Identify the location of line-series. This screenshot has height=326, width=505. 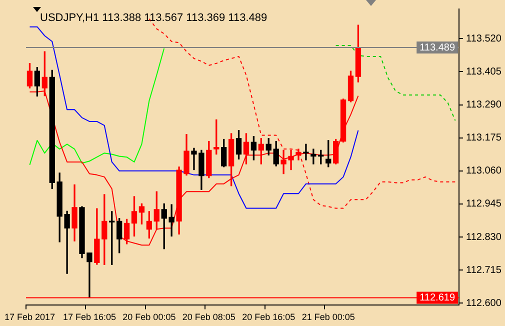
(395, 83).